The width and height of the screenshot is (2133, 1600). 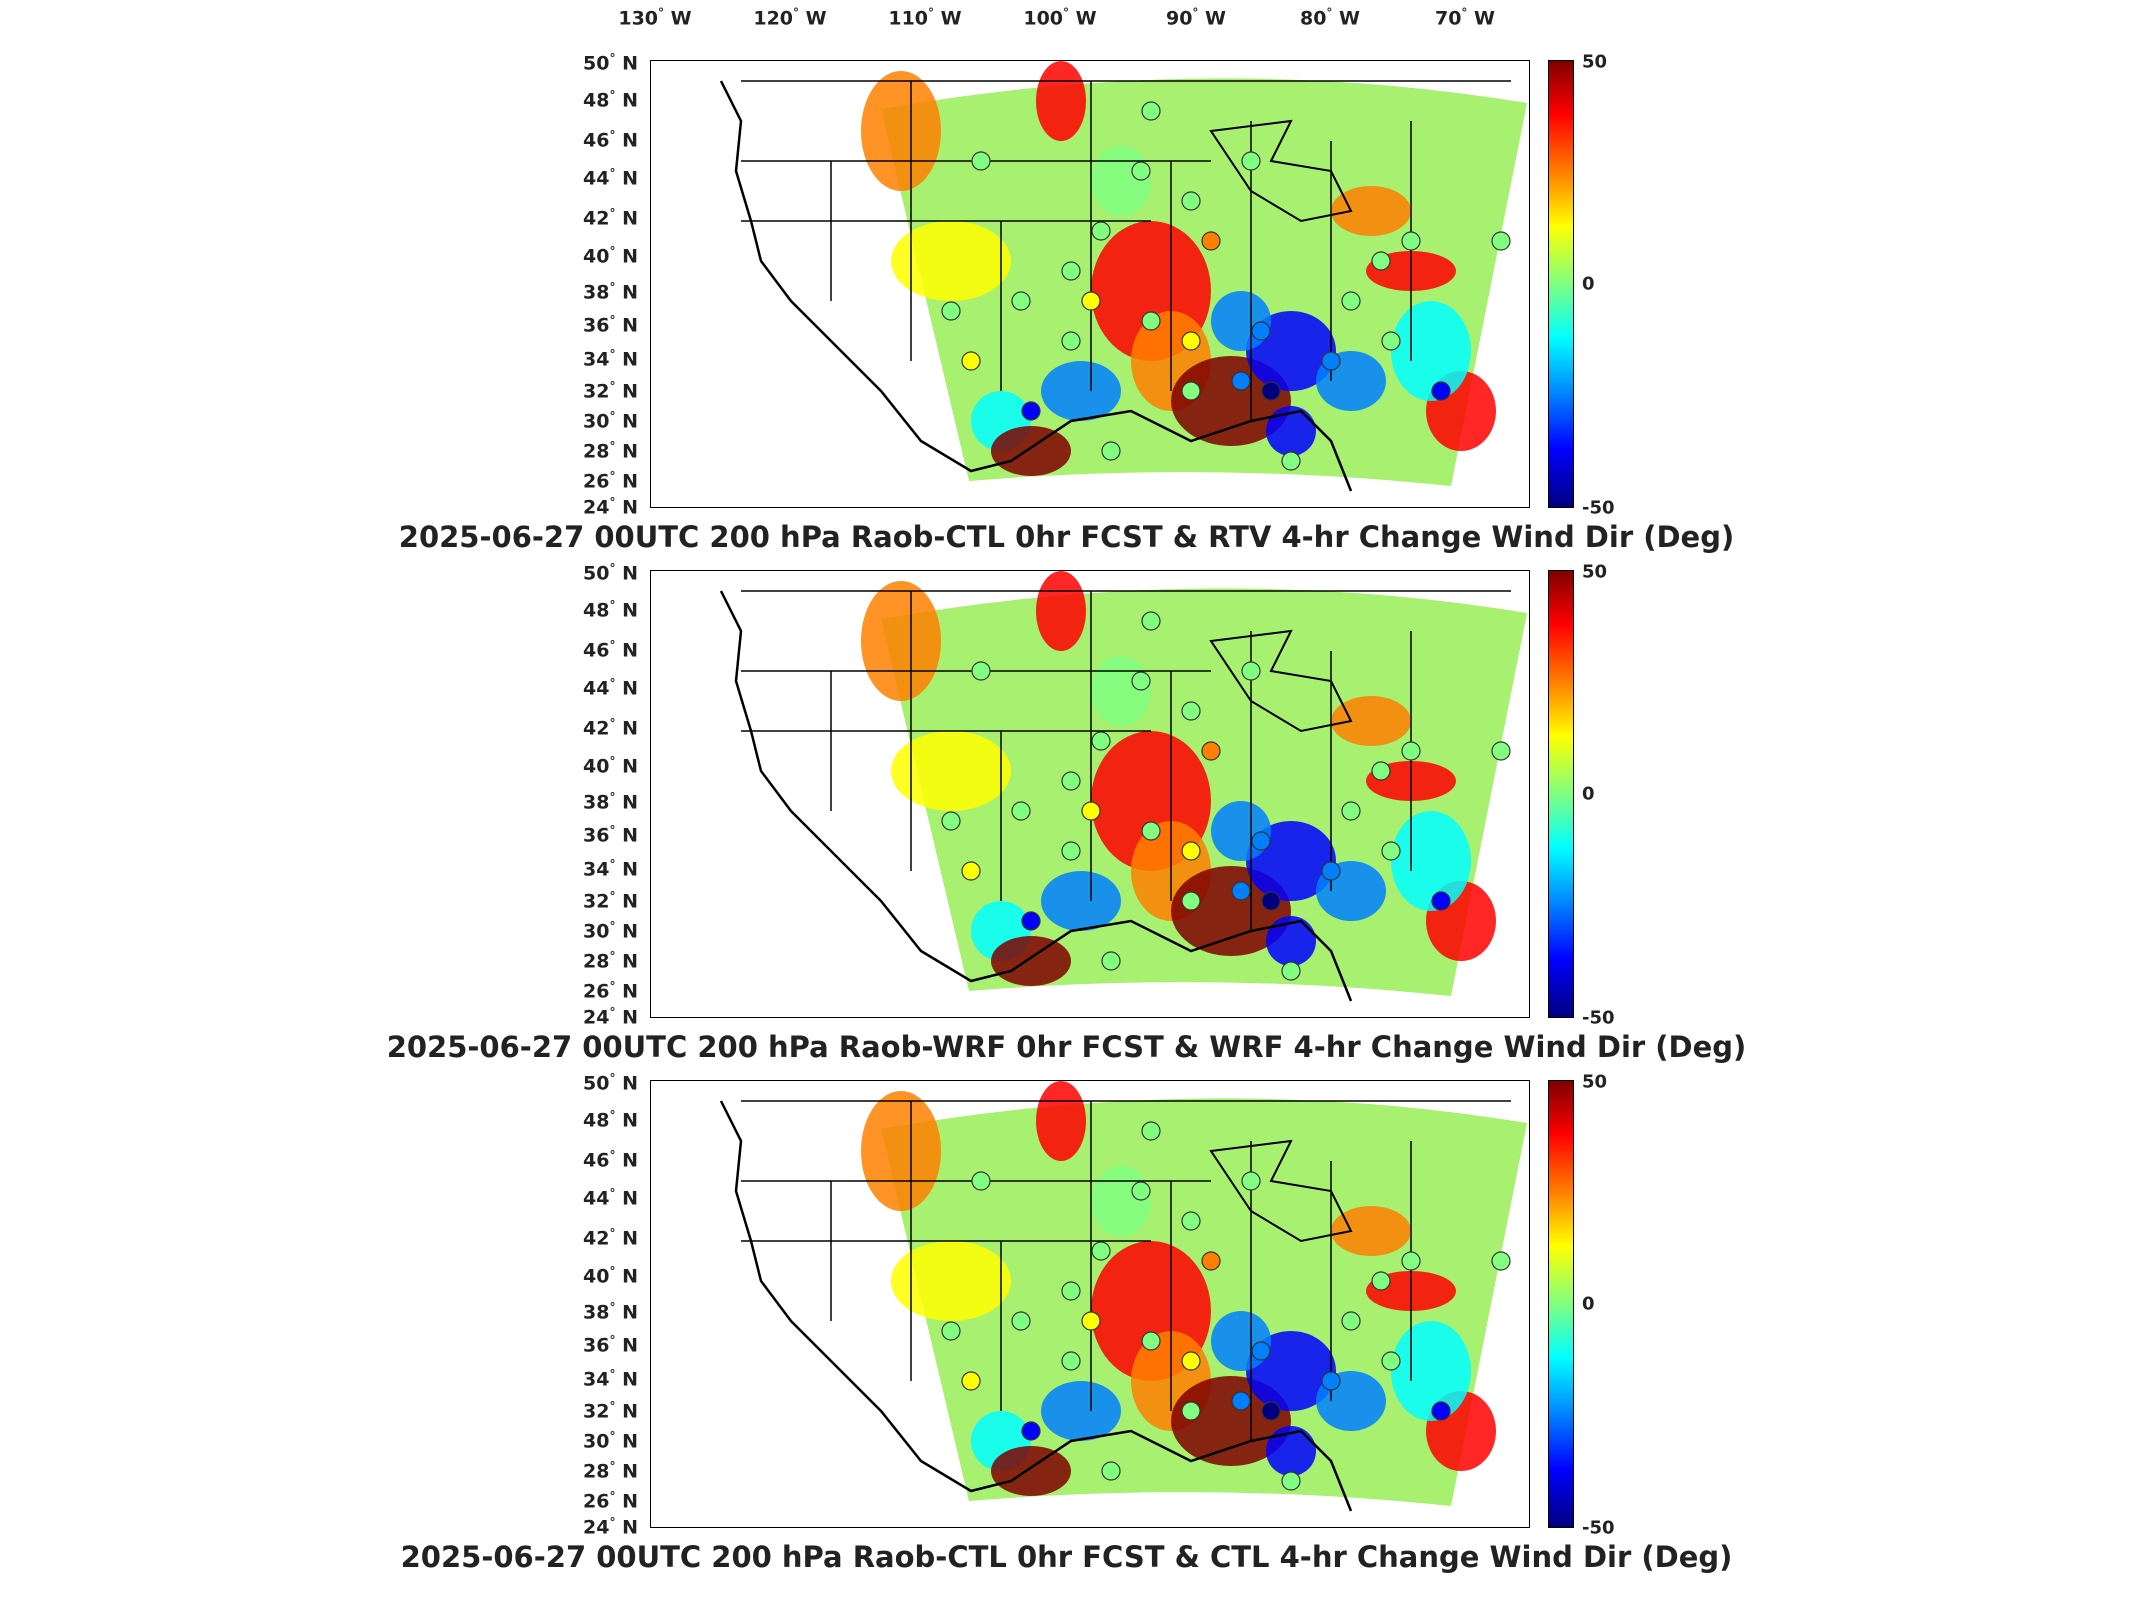 What do you see at coordinates (1330, 18) in the screenshot?
I see `lon-label: 80° W` at bounding box center [1330, 18].